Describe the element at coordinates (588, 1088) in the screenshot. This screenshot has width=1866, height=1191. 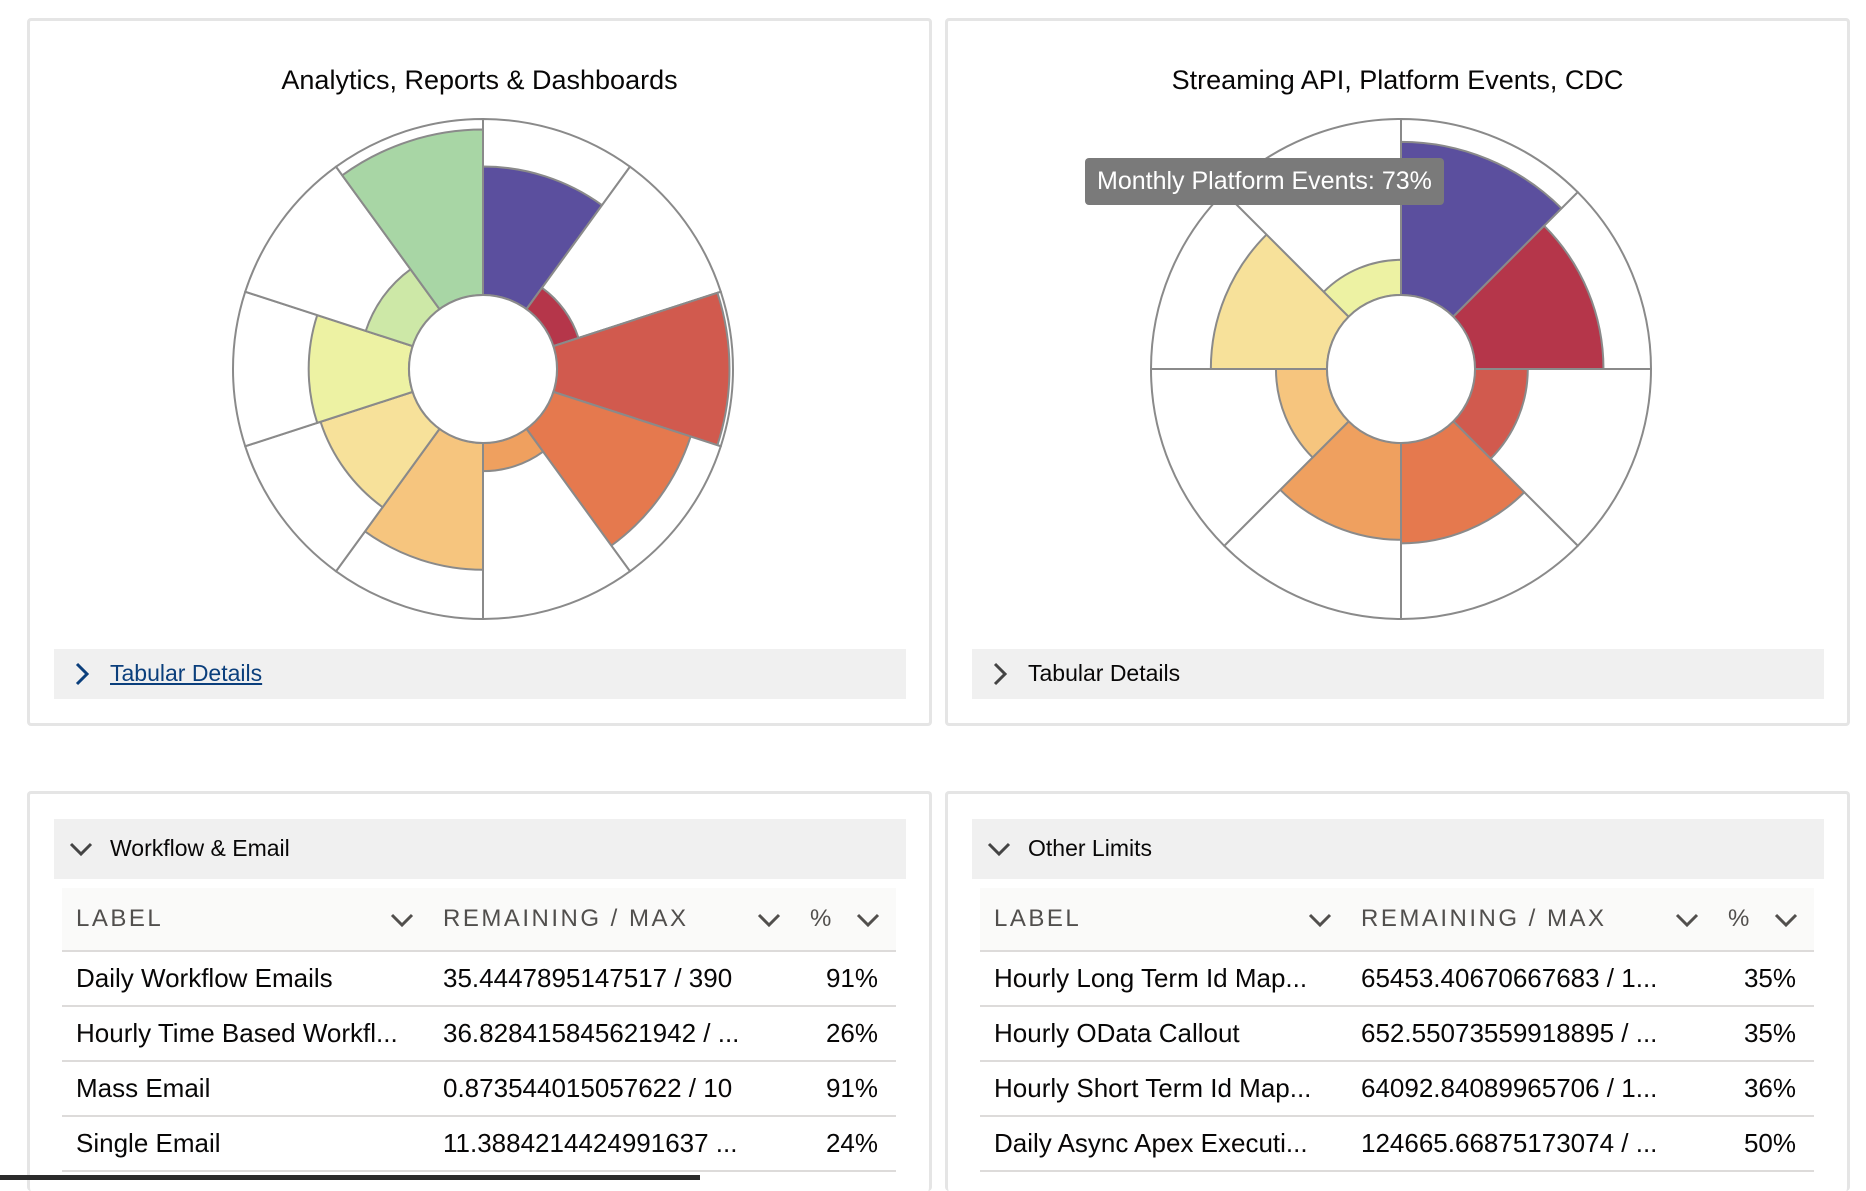
I see `cell-remaining: 0.873544015057622 / 10` at that location.